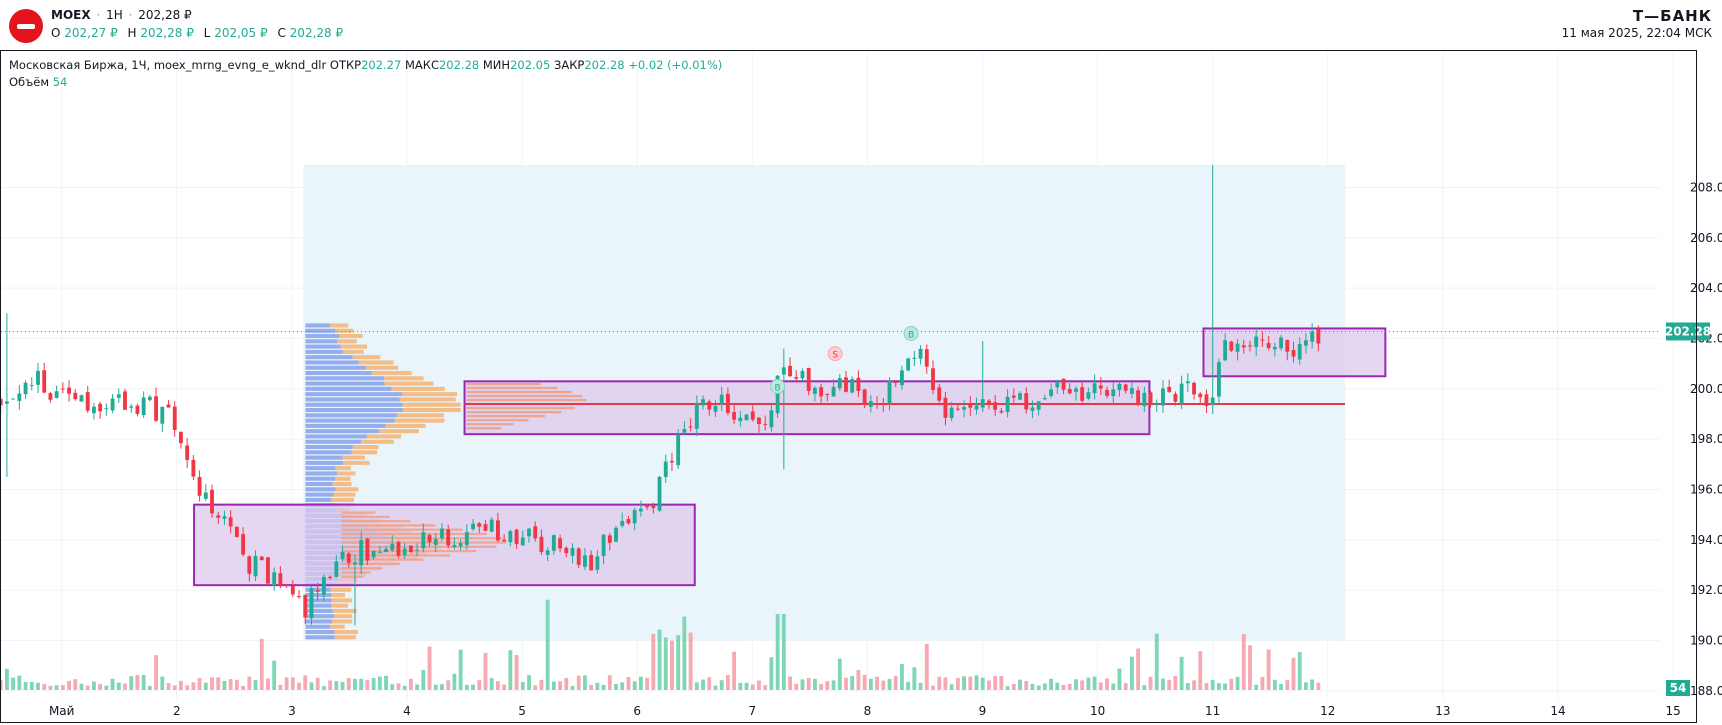 This screenshot has height=725, width=1722. I want to click on moex-logo, so click(26, 26).